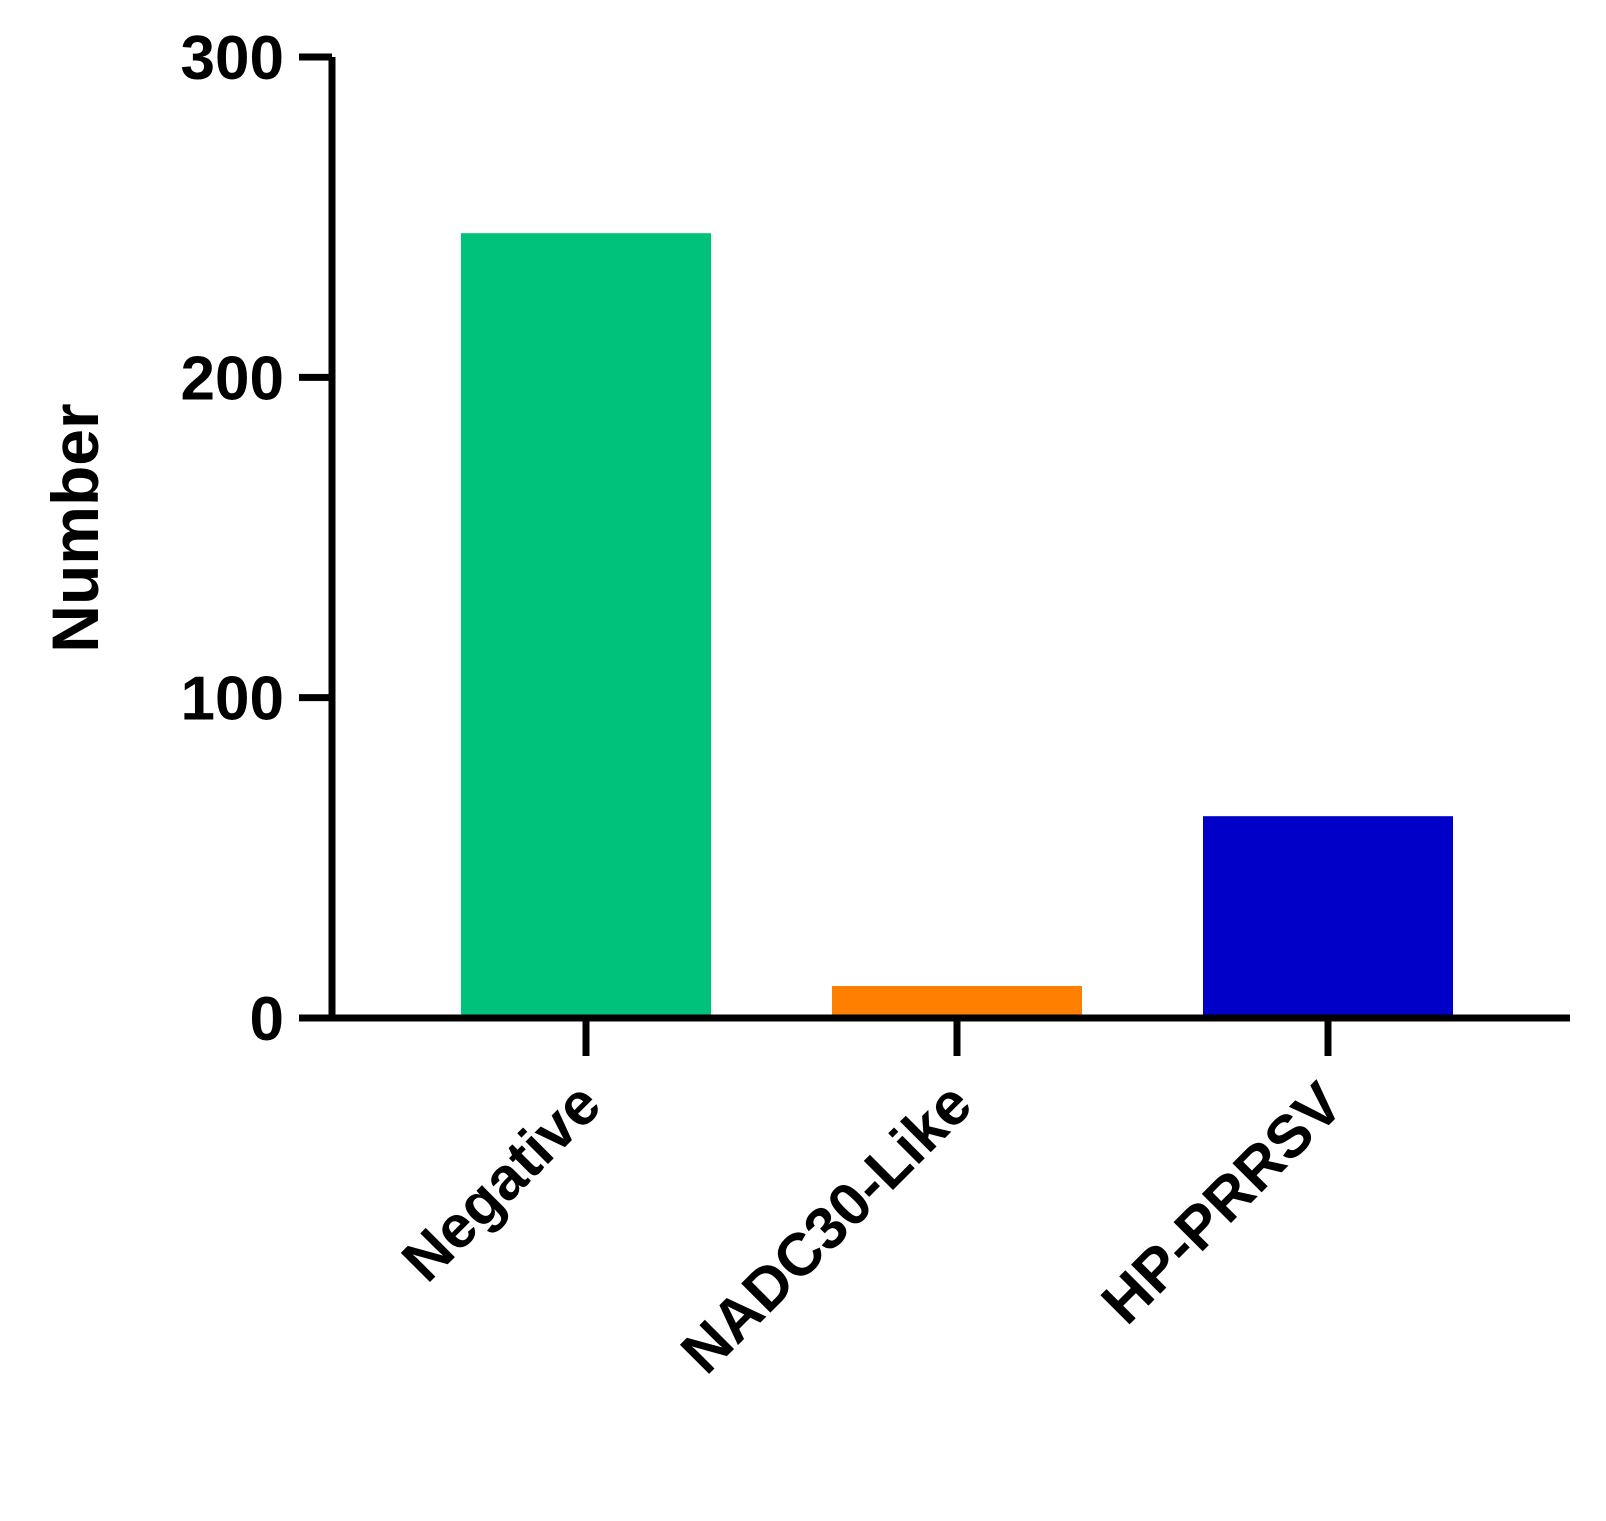  I want to click on x-category-label-0: Negative, so click(501, 1182).